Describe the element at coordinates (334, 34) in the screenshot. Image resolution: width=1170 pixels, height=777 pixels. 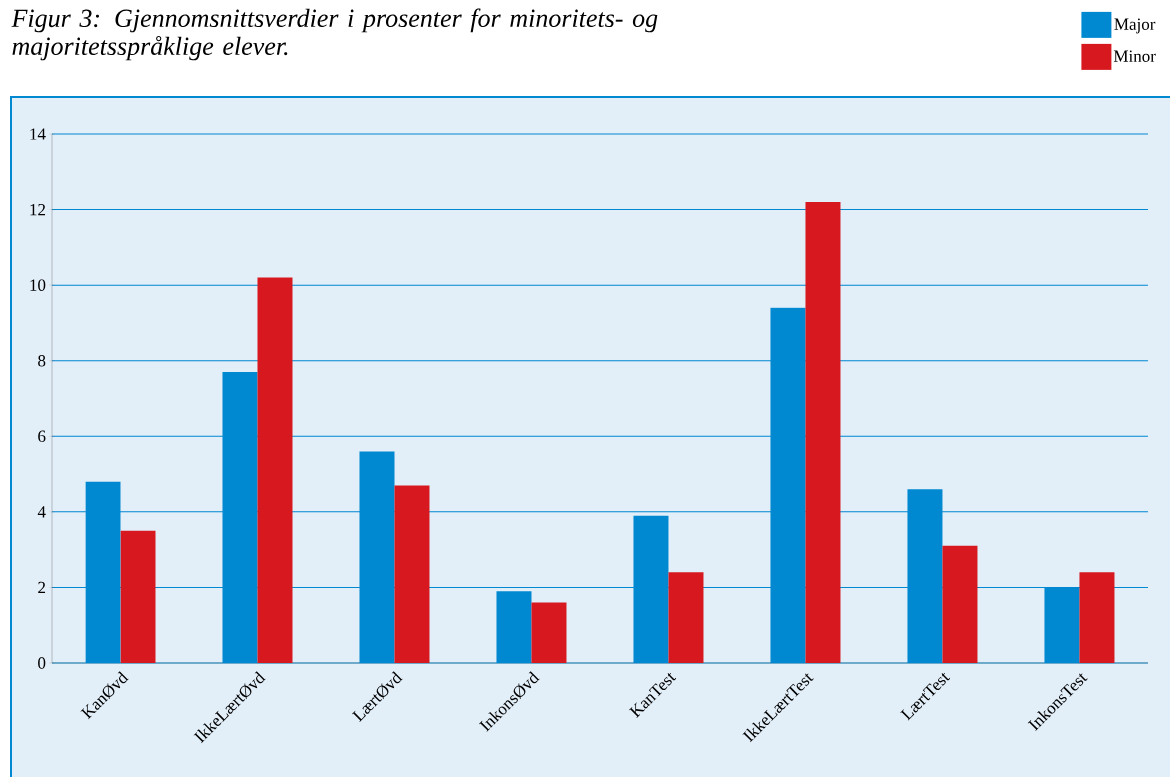
I see `chart-title: Figur 3: Gjennomsnittsverdier i prosenter for minoritets- og majoritetsspråklige elever.` at that location.